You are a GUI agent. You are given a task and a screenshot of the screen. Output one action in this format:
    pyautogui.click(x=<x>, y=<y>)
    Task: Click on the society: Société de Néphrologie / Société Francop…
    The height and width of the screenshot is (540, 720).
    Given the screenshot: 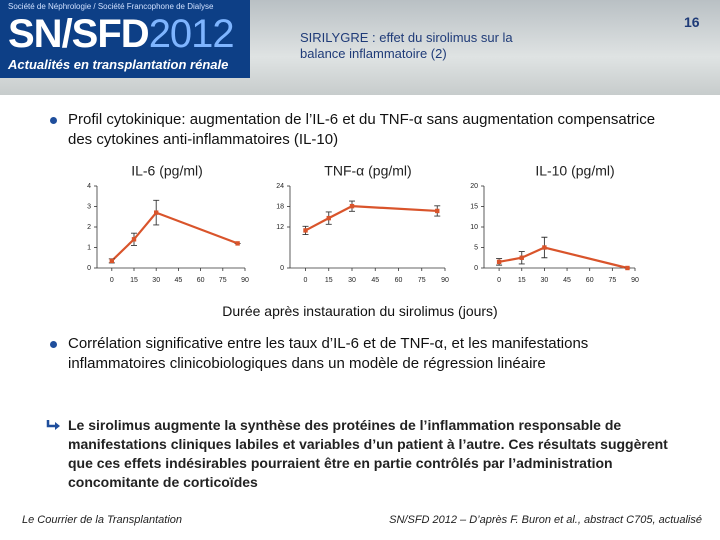 What is the action you would take?
    pyautogui.click(x=111, y=6)
    